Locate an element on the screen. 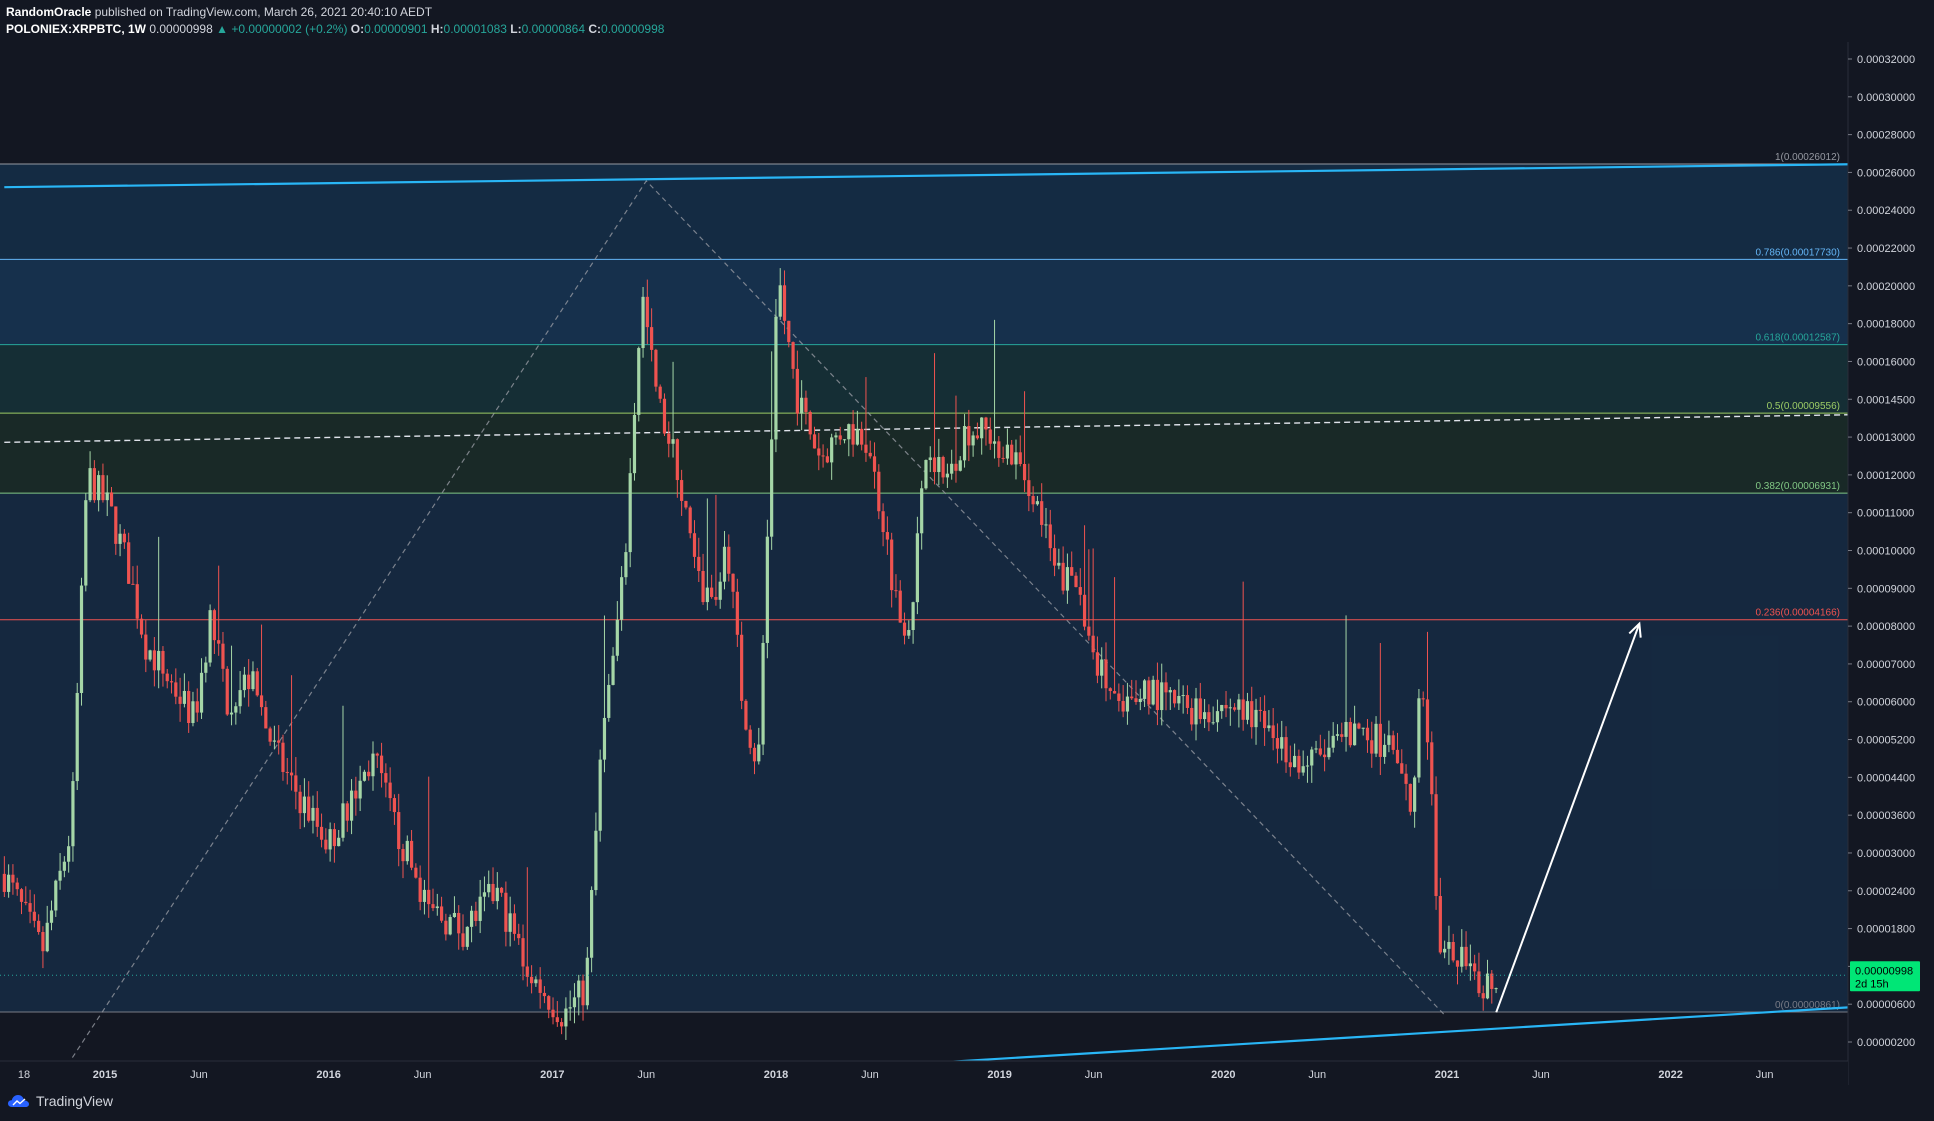  price-tick-label: 0.00012000 is located at coordinates (1886, 476).